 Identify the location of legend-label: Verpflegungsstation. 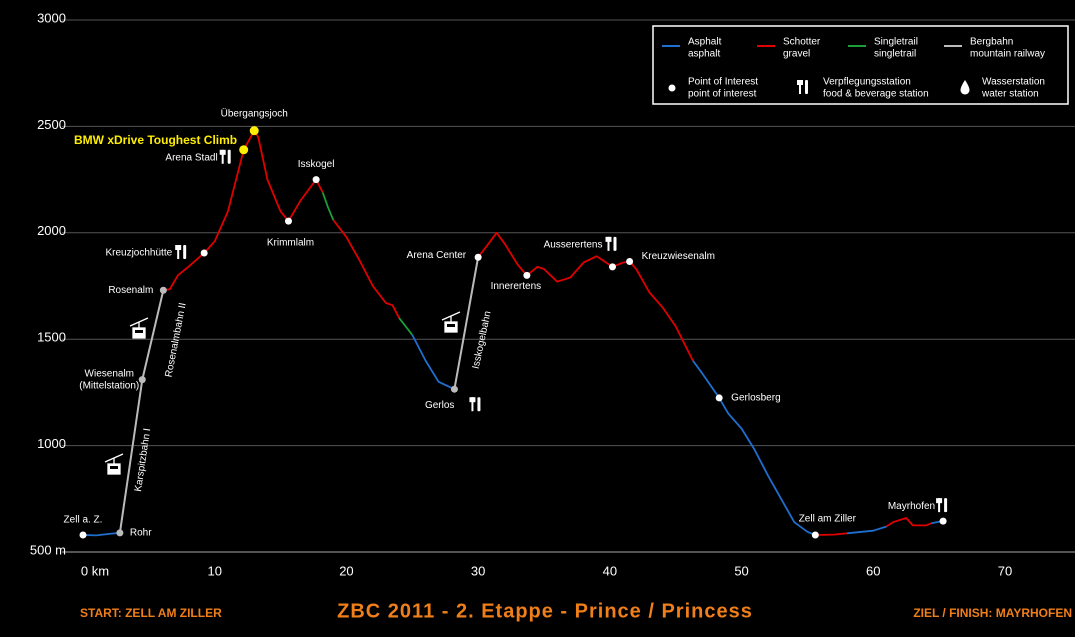
(867, 82).